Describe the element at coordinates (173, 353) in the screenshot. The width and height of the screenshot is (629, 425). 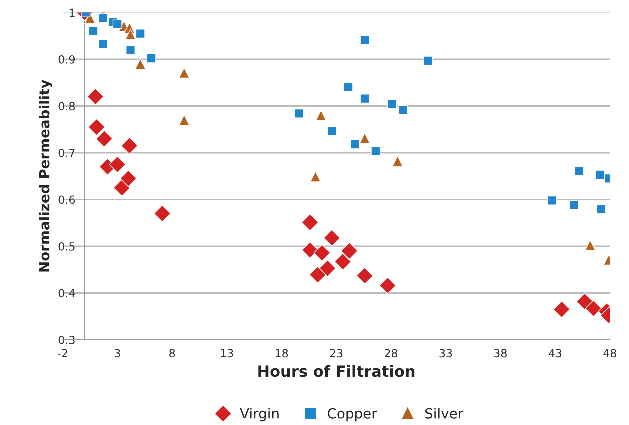
I see `x-tick-label: 8` at that location.